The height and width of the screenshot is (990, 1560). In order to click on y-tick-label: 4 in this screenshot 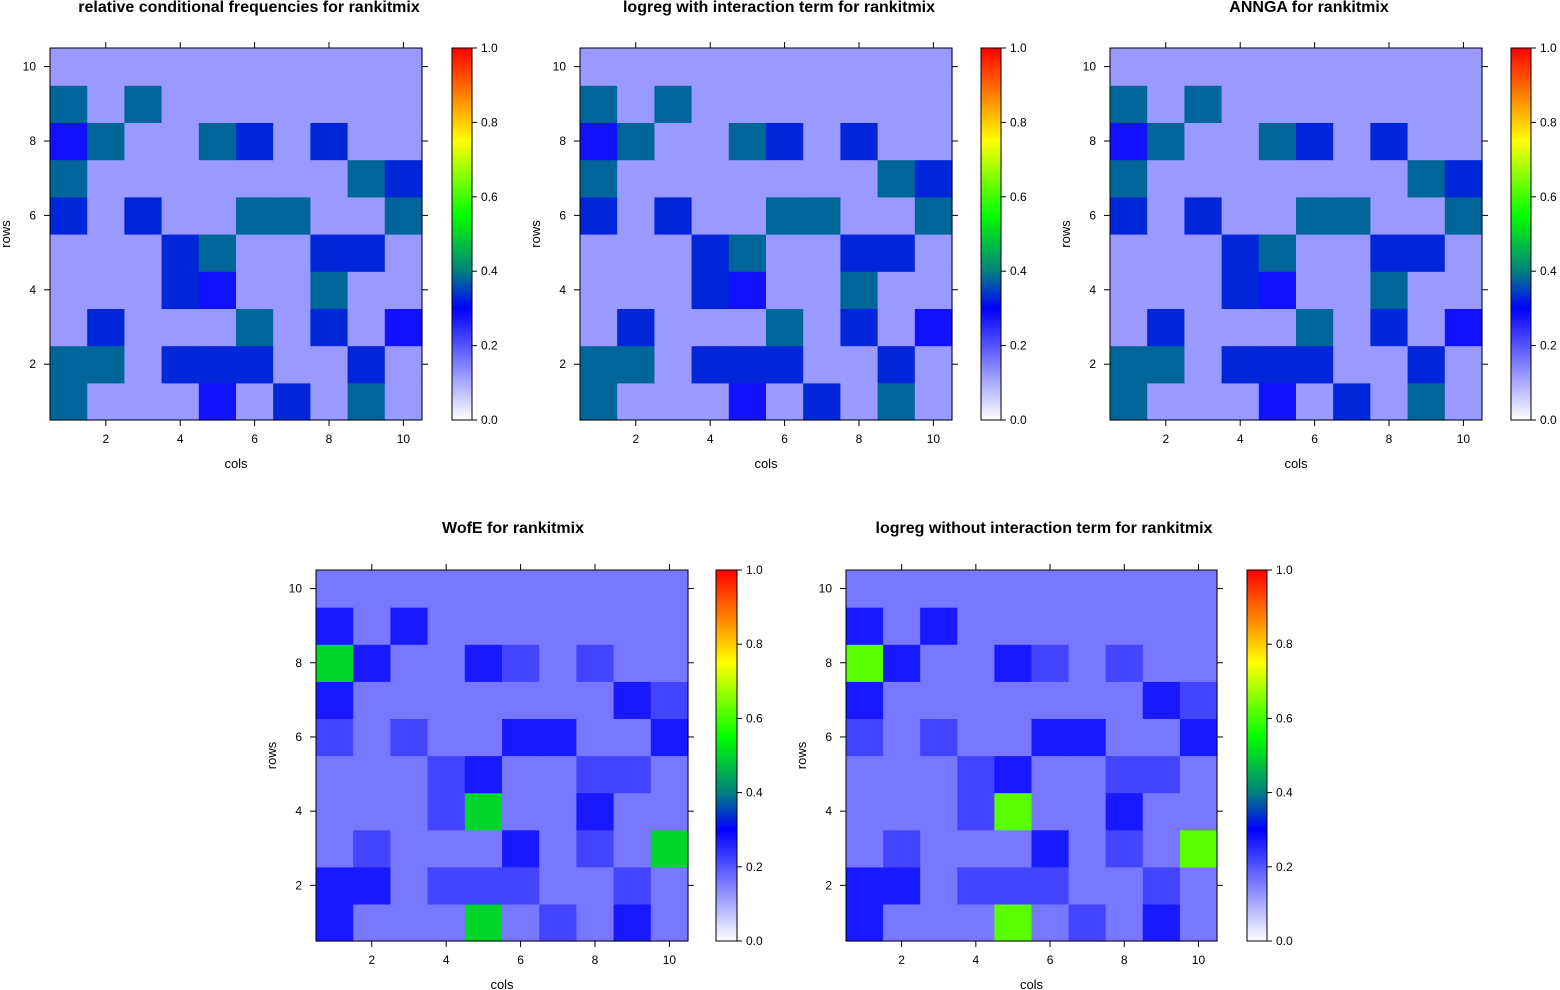, I will do `click(1092, 290)`.